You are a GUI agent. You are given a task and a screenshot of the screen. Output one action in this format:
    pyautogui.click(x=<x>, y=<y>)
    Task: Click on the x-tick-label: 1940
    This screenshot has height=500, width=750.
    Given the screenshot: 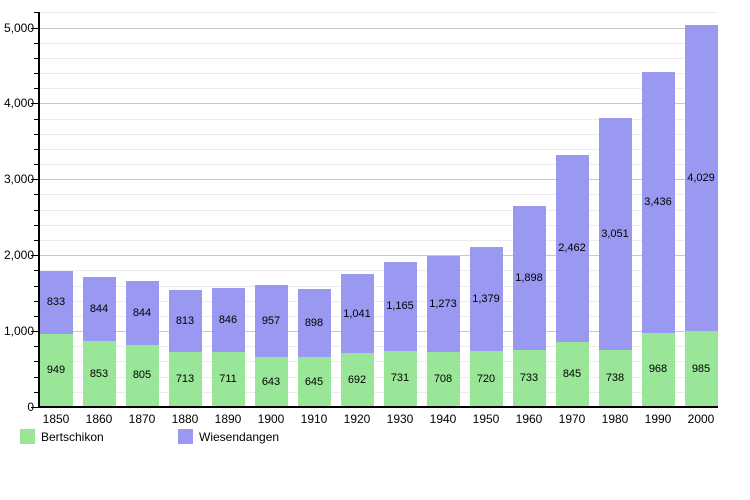 What is the action you would take?
    pyautogui.click(x=443, y=419)
    